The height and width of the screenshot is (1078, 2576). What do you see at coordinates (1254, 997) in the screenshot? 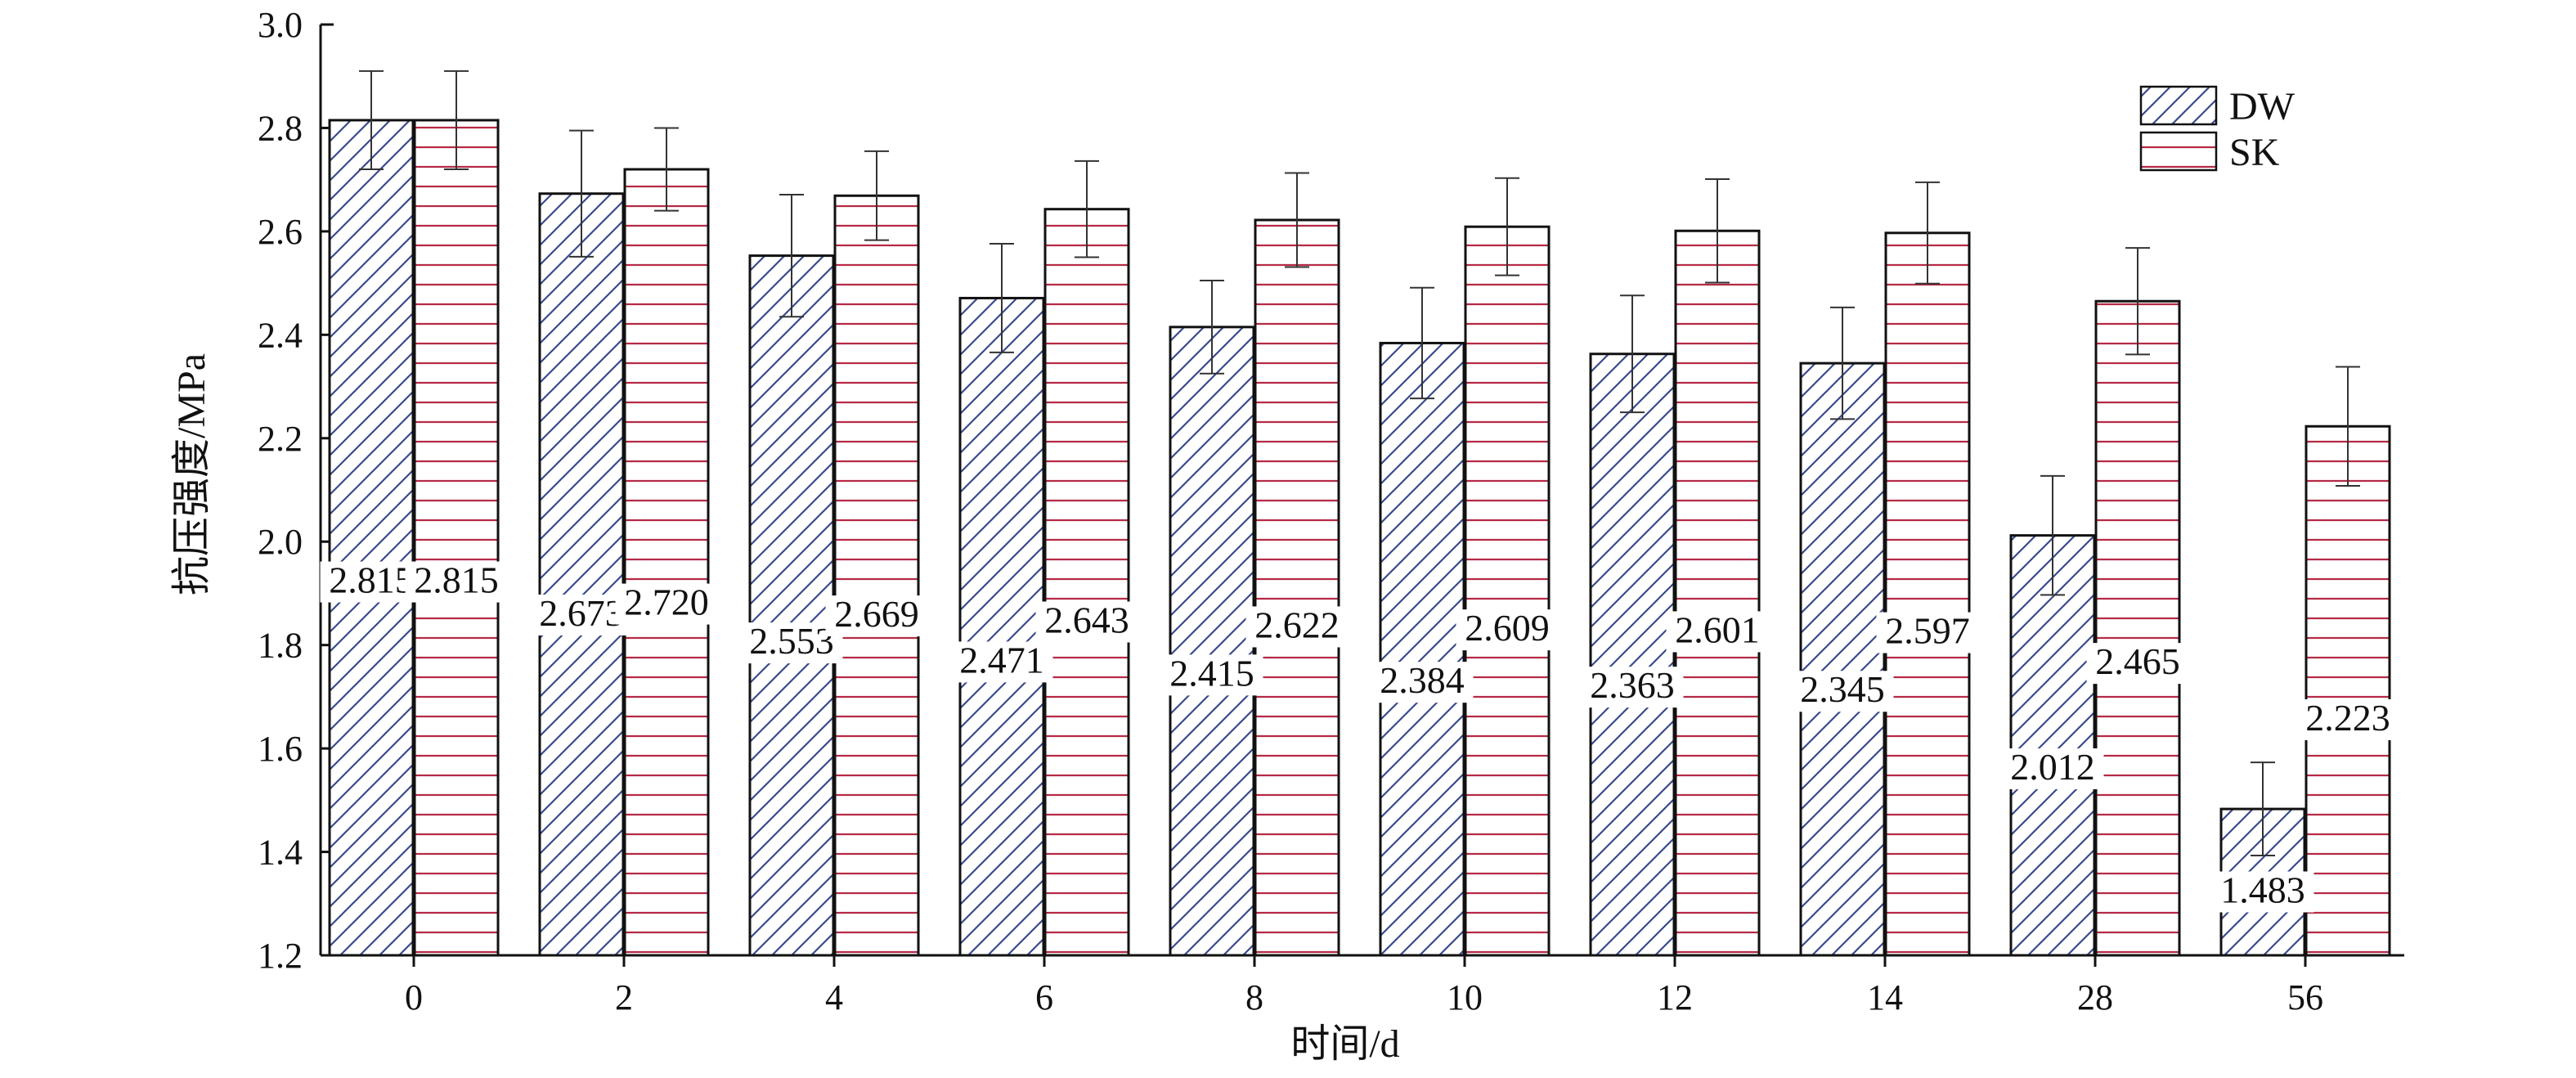
I see `x-tick-label: 8` at bounding box center [1254, 997].